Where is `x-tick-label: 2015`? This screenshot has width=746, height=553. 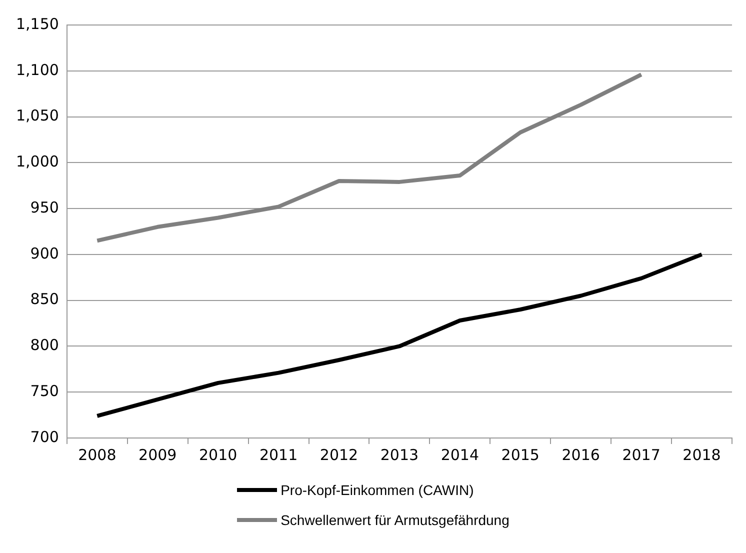 x-tick-label: 2015 is located at coordinates (520, 455).